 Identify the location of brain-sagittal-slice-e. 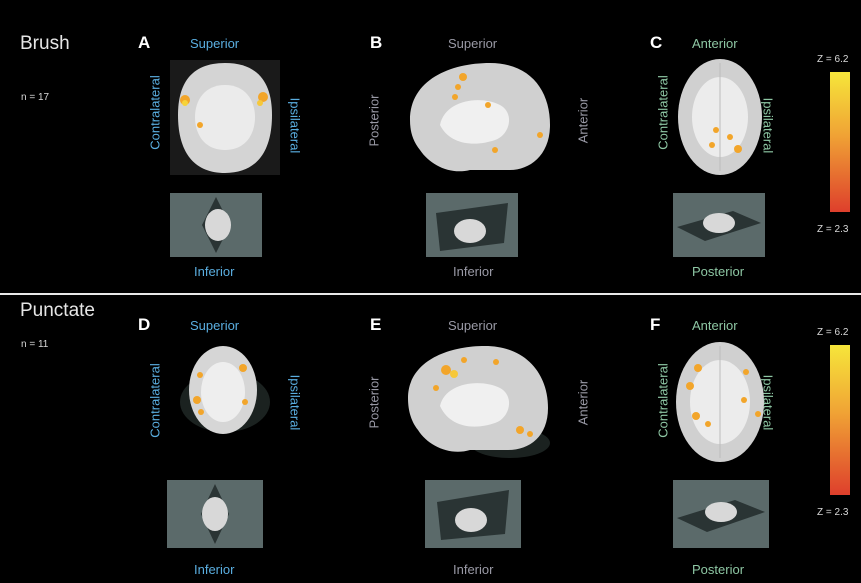
(479, 402).